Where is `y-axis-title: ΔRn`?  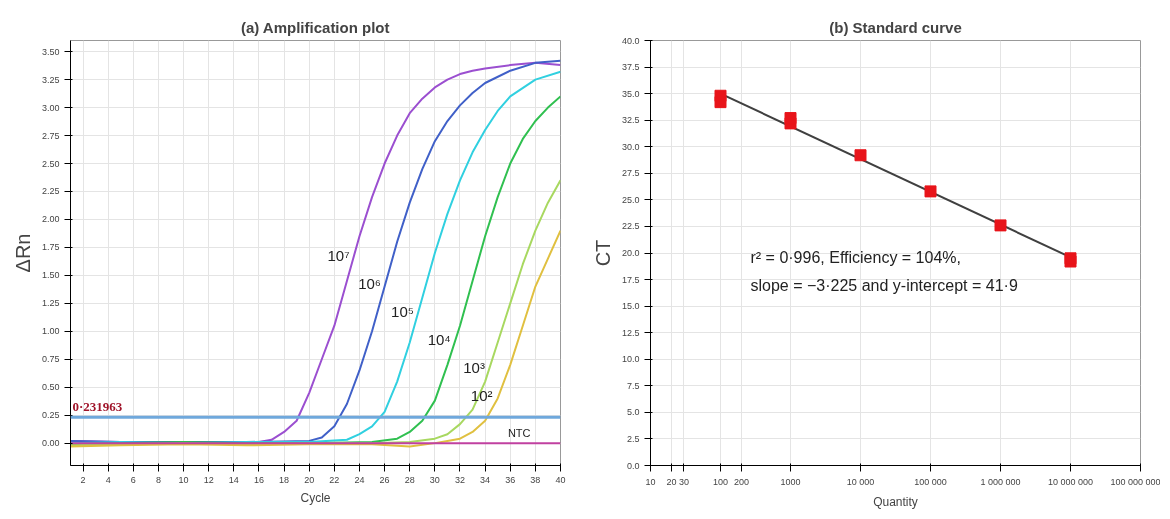 y-axis-title: ΔRn is located at coordinates (22, 253).